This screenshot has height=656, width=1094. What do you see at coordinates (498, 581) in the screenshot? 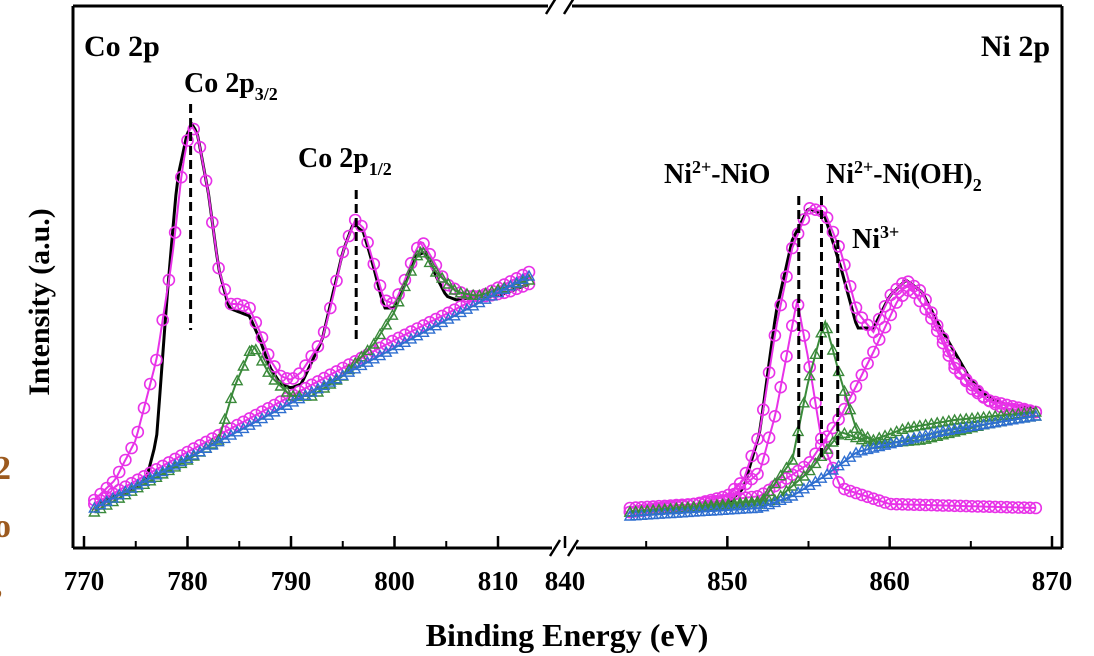
I see `x-tick-label: 810` at bounding box center [498, 581].